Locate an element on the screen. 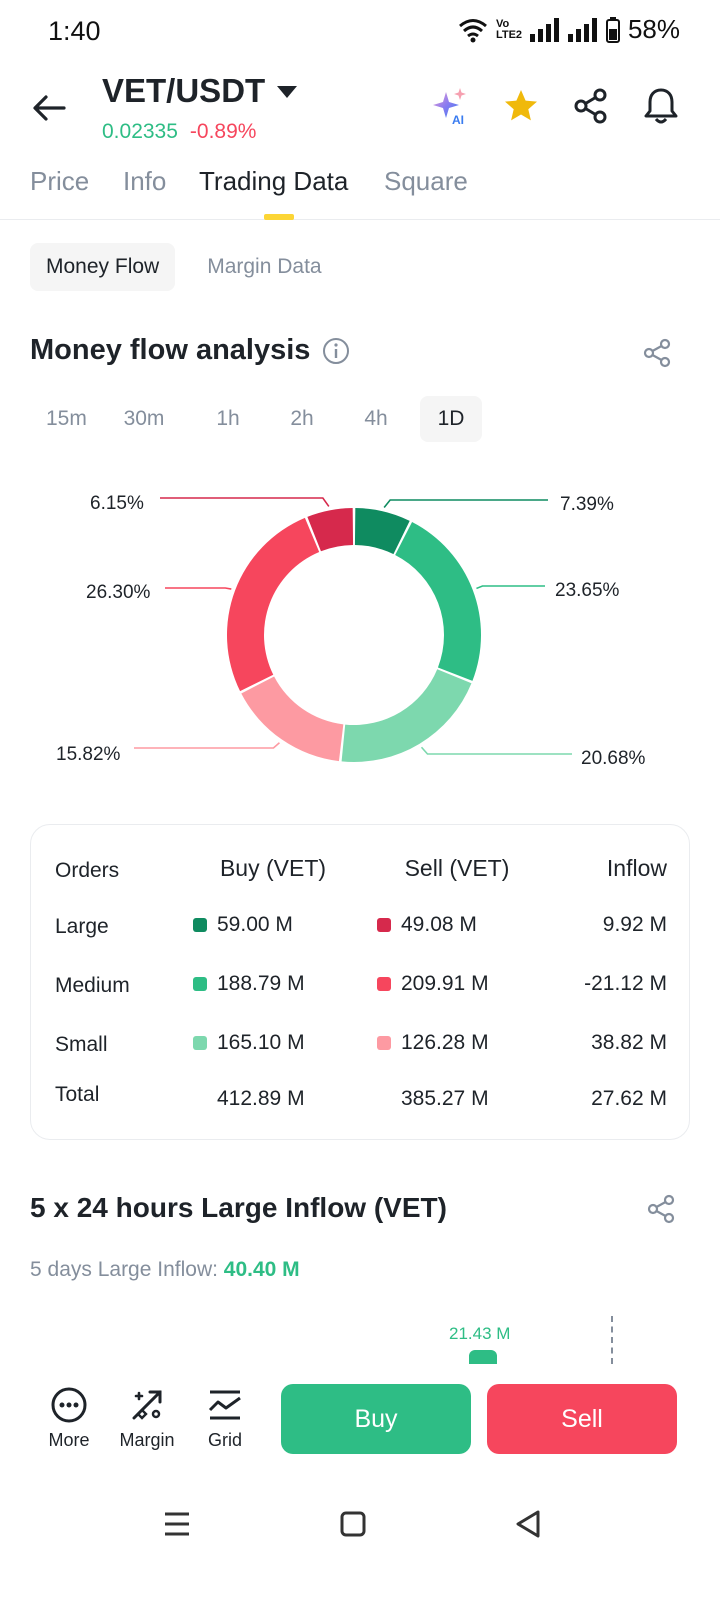 The image size is (720, 1600). donut-slice-large-sell is located at coordinates (330, 530).